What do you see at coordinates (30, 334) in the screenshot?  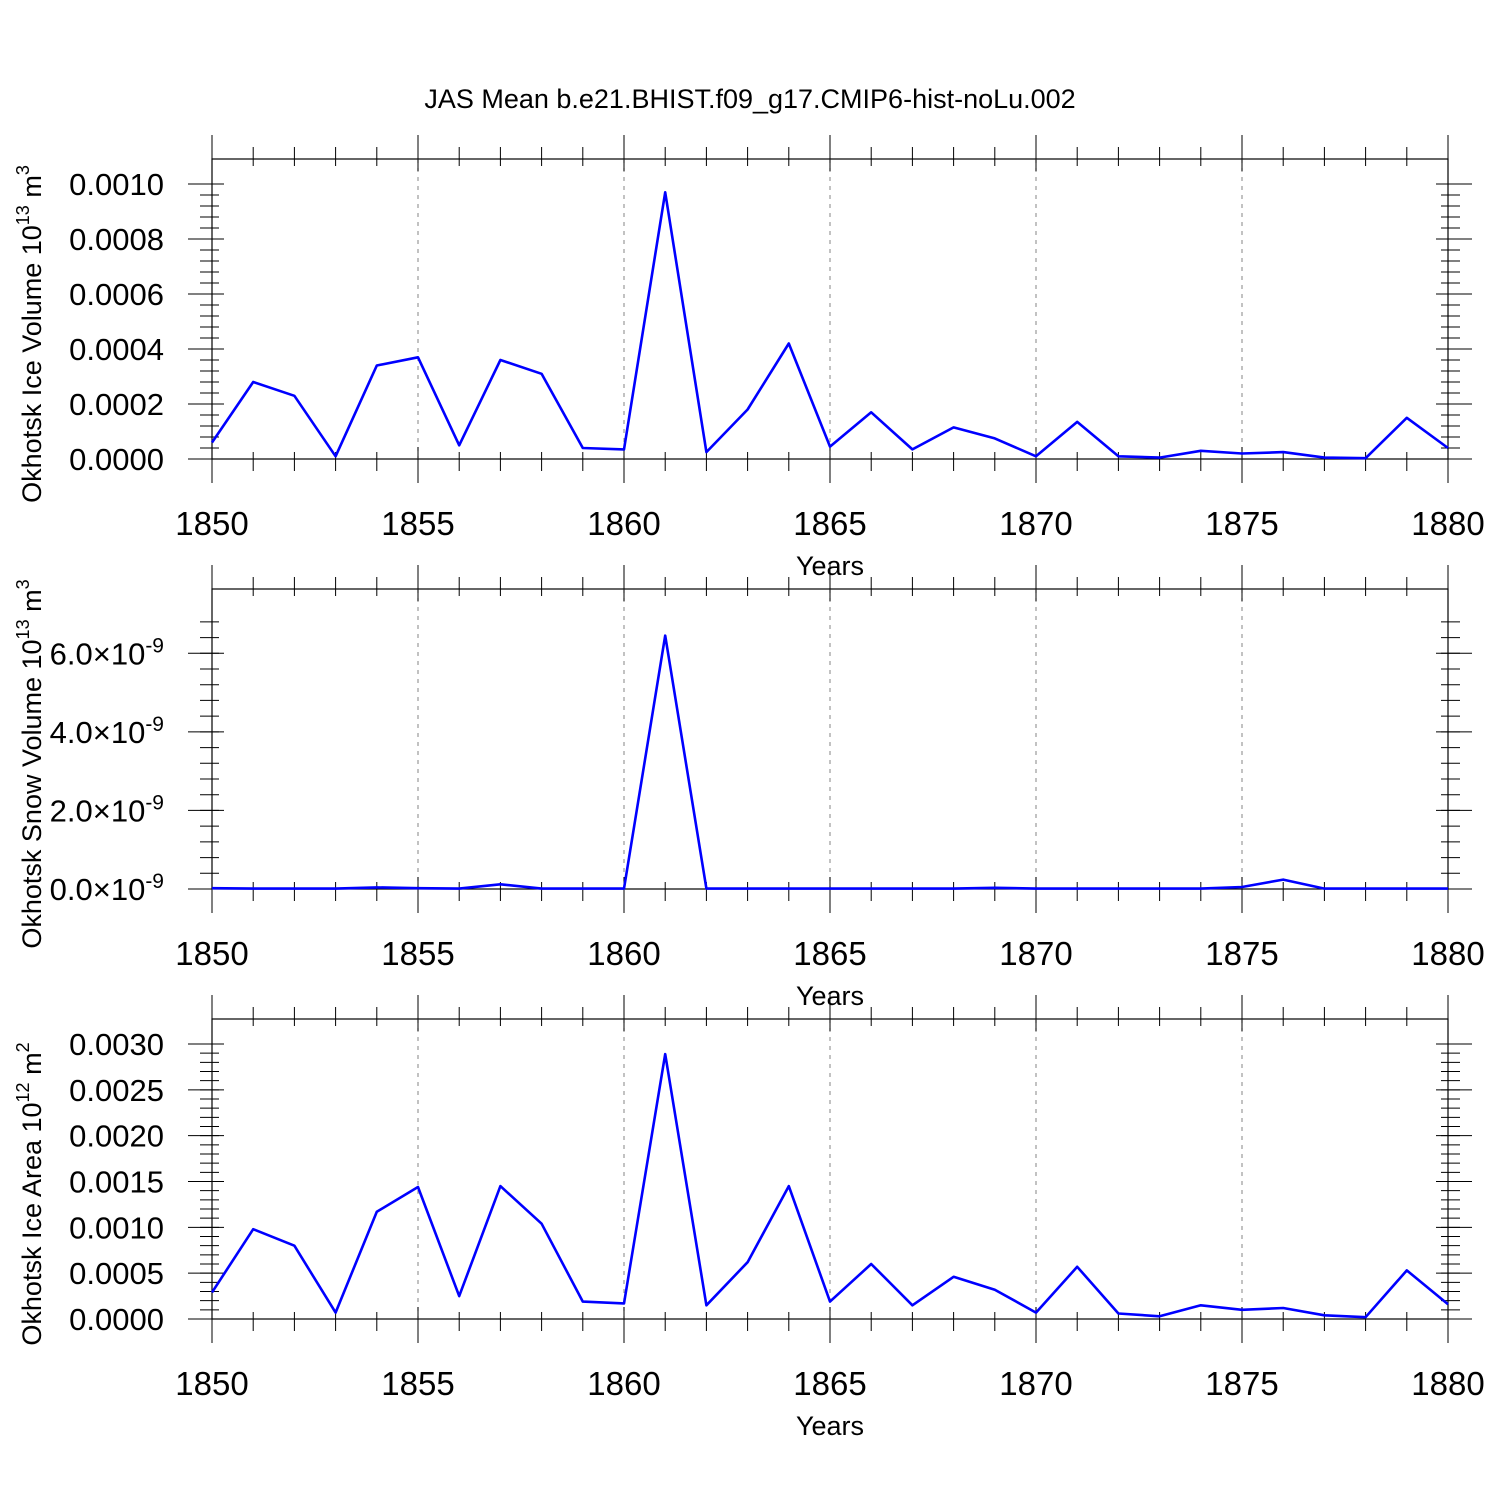 I see `y-axis-label: Okhotsk Ice Volume 1013 m3` at bounding box center [30, 334].